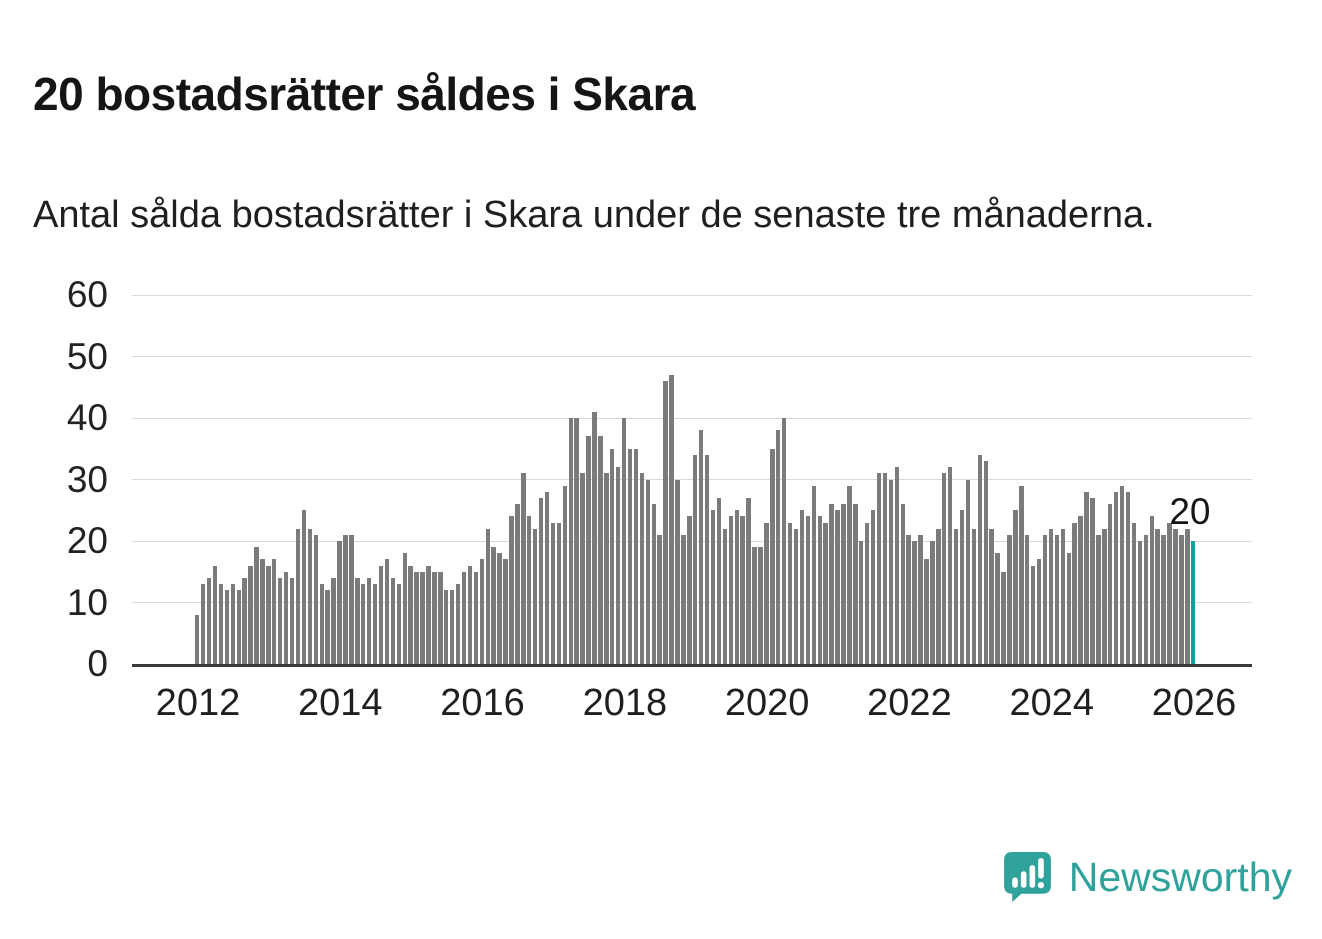 This screenshot has height=939, width=1322. What do you see at coordinates (1052, 703) in the screenshot?
I see `x-tick-label: 2024` at bounding box center [1052, 703].